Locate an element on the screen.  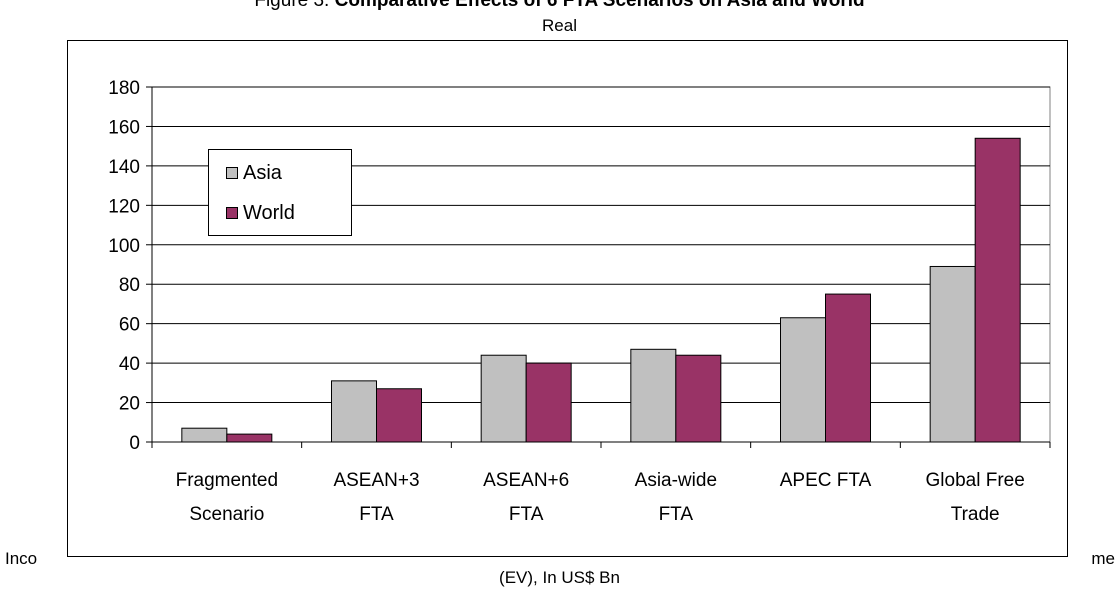
legend: Asia World is located at coordinates (280, 192).